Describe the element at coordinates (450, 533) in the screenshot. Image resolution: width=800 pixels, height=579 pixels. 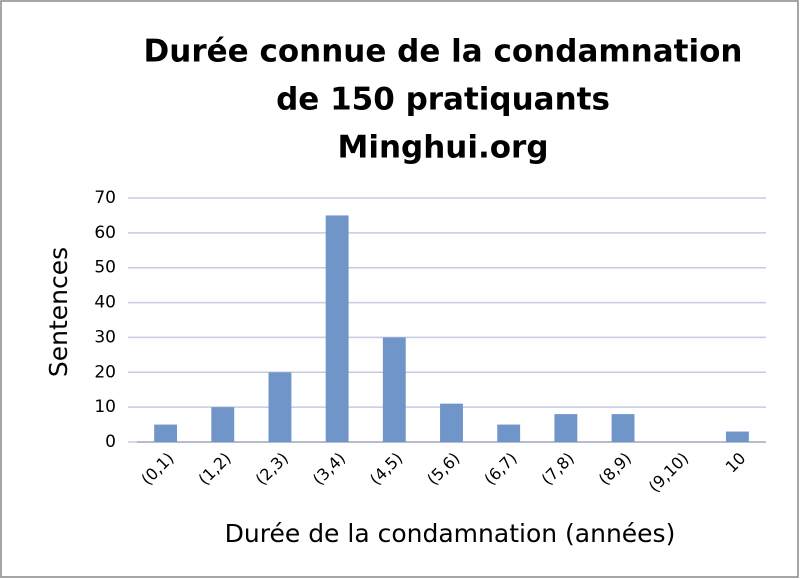
I see `x-axis-title: Durée de la condamnation (années)` at that location.